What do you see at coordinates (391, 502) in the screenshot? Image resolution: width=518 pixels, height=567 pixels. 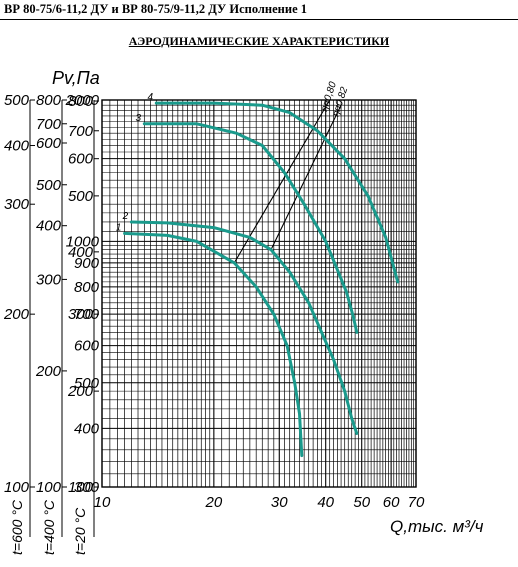 I see `x-tick-label: 60` at bounding box center [391, 502].